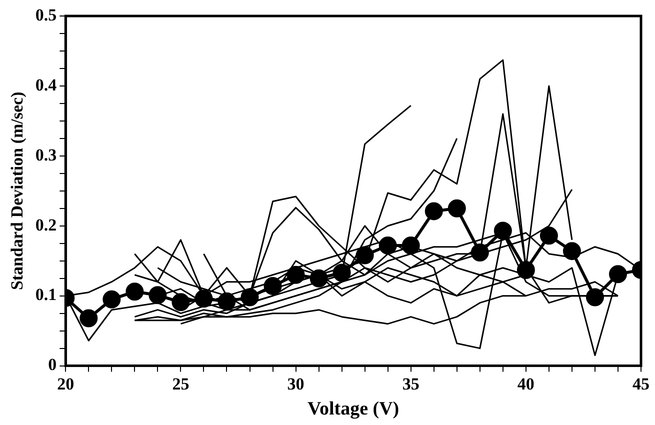 The image size is (655, 425). What do you see at coordinates (641, 384) in the screenshot?
I see `x-tick-label: 45` at bounding box center [641, 384].